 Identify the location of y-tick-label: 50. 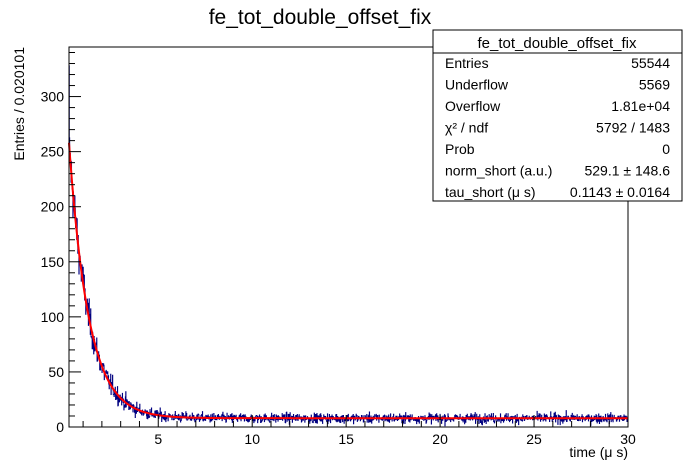
(56, 372).